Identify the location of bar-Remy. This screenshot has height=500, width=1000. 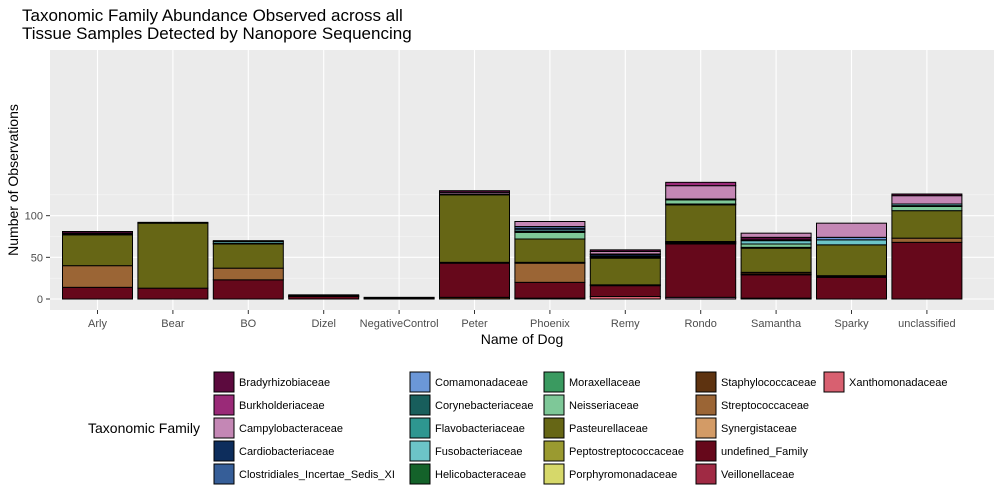
(625, 274).